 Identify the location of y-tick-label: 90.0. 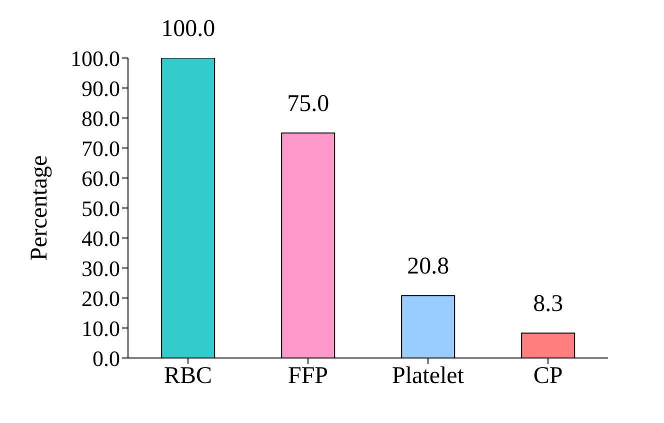
(101, 88).